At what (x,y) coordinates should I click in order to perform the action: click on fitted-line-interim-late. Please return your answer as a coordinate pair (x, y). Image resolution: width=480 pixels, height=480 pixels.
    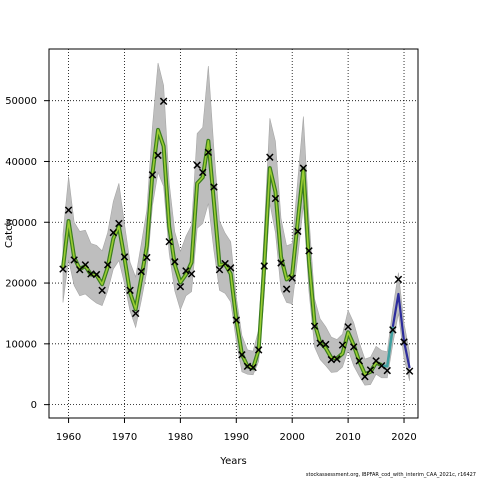
    Looking at the image, I should click on (401, 330).